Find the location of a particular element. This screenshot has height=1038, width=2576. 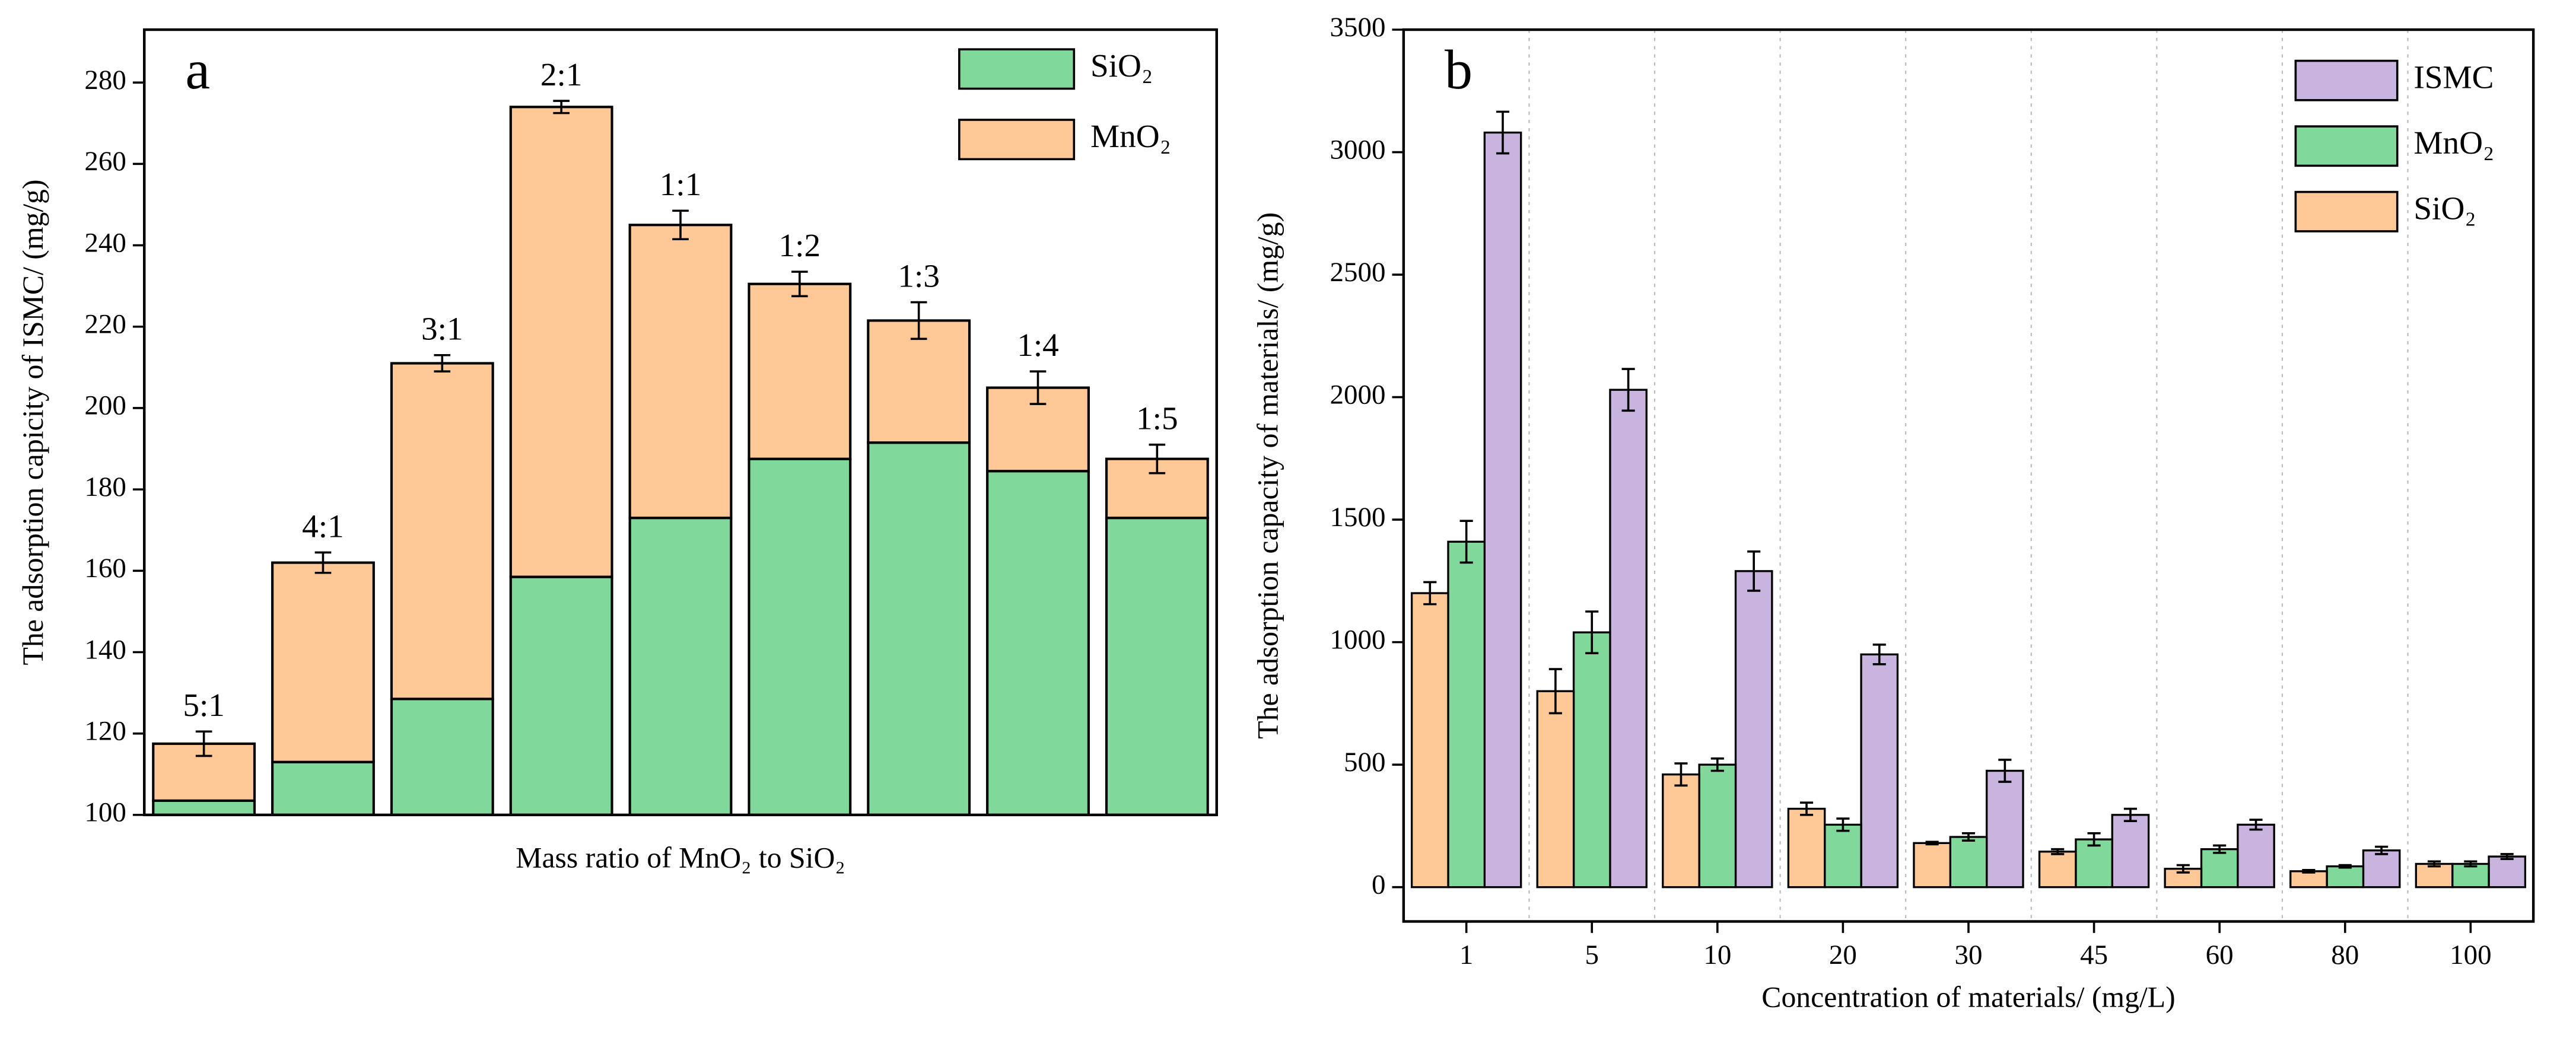

x-tick-label: 60 is located at coordinates (2220, 955).